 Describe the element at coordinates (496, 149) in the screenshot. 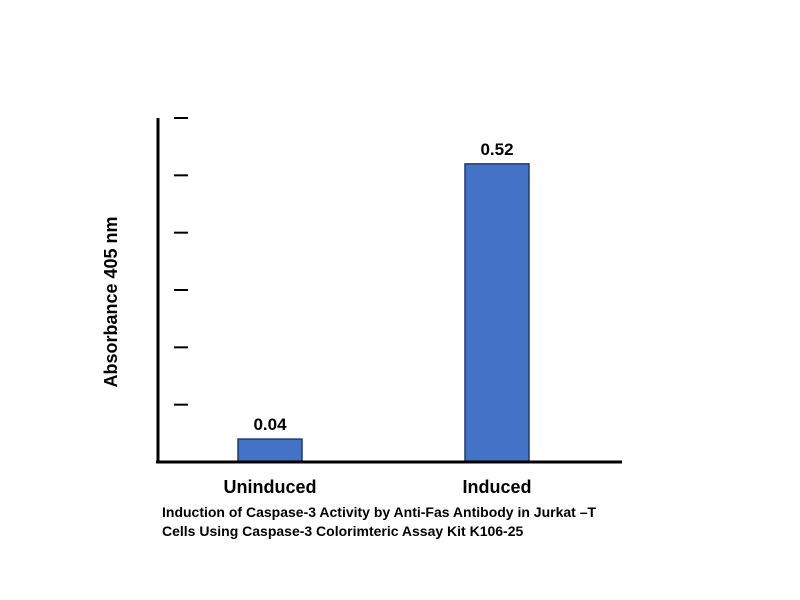

I see `data-label-induced: 0.52` at that location.